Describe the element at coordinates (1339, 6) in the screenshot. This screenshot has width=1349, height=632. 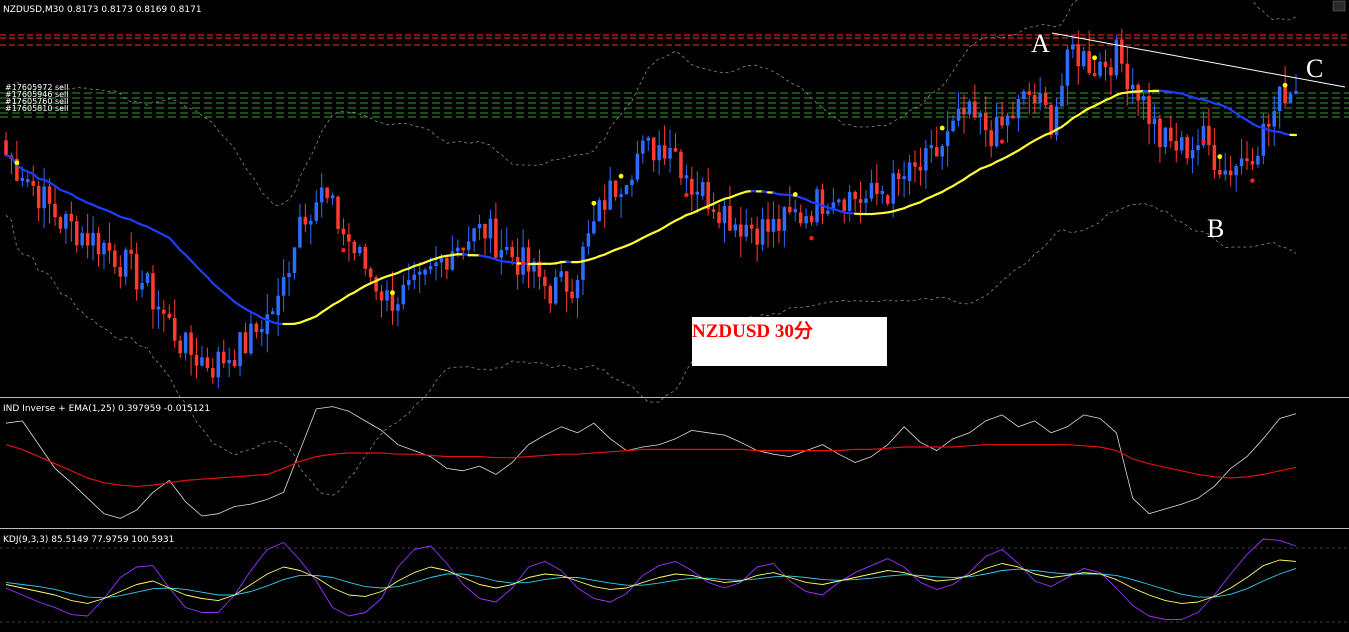
I see `close-icon` at that location.